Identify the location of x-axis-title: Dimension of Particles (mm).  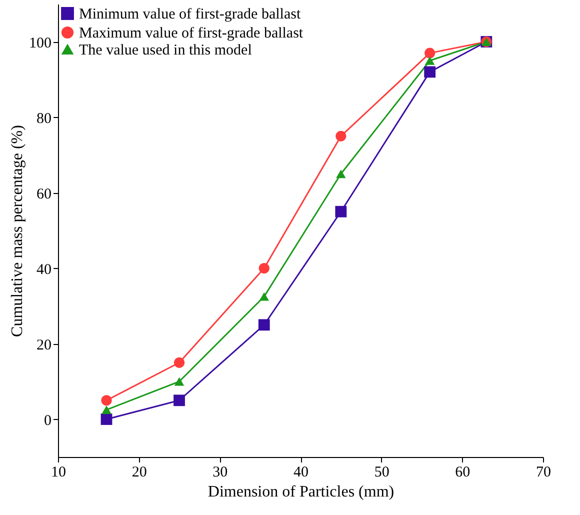
(301, 492).